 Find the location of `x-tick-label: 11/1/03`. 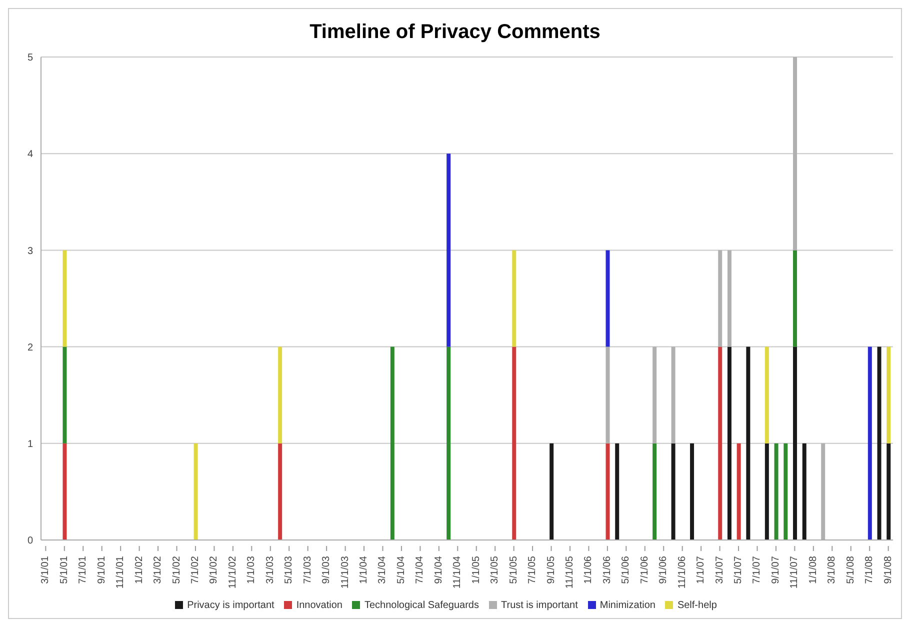

x-tick-label: 11/1/03 is located at coordinates (345, 572).